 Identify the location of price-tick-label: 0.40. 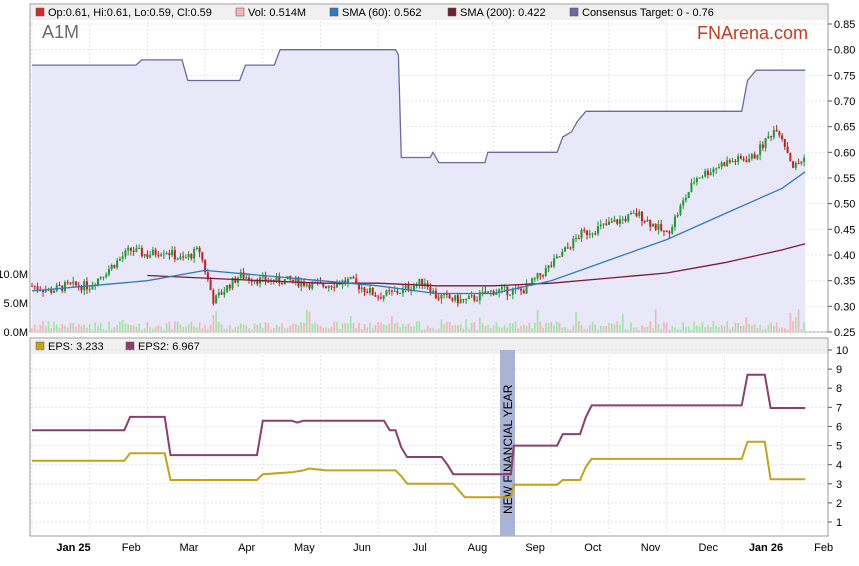
(844, 256).